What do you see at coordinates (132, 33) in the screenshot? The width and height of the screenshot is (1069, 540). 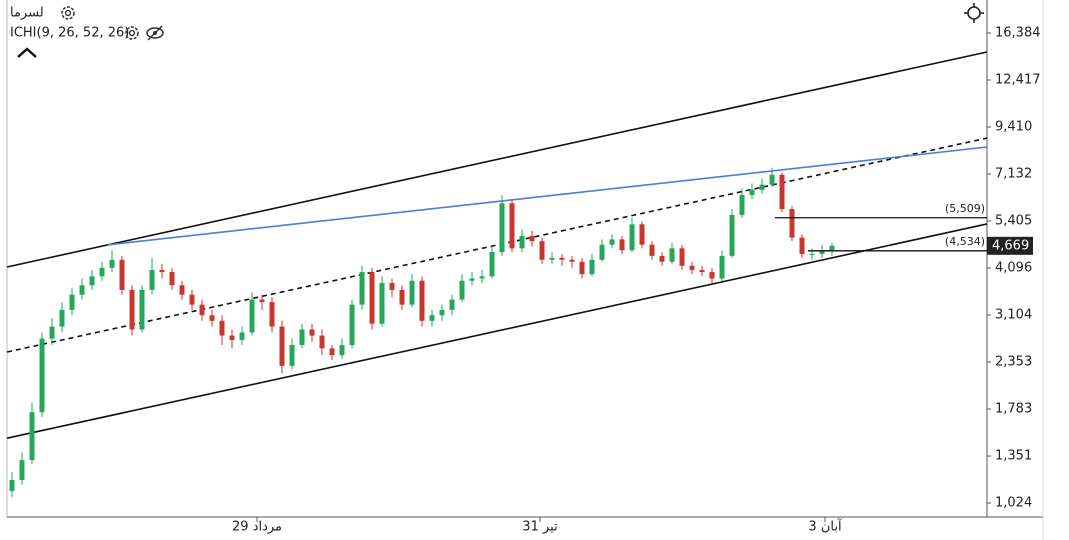 I see `indicator-settings-icon` at bounding box center [132, 33].